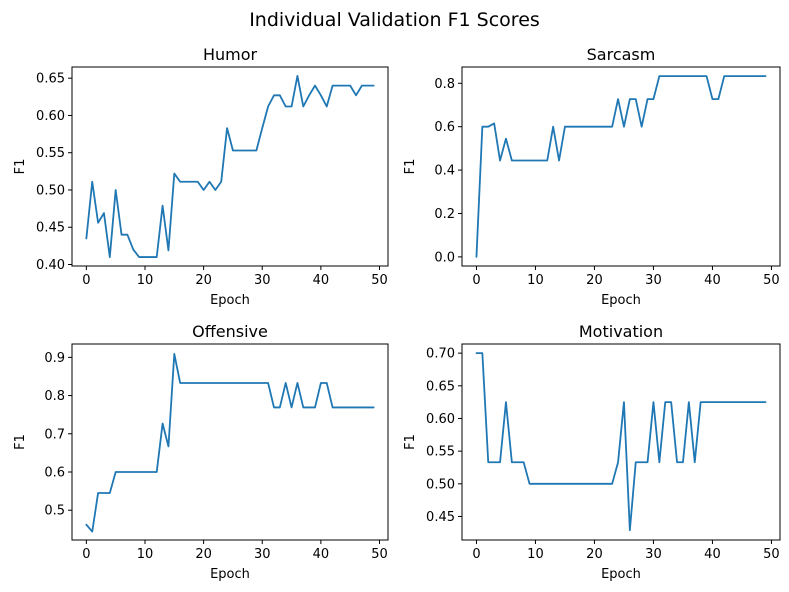 The image size is (789, 592). Describe the element at coordinates (394, 20) in the screenshot. I see `figure-suptitle: Individual Validation F1 Scores` at that location.